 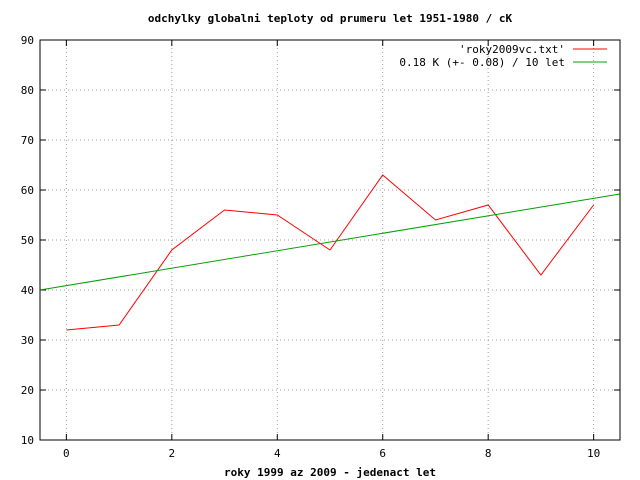 What do you see at coordinates (593, 453) in the screenshot?
I see `x-tick-label: 10` at bounding box center [593, 453].